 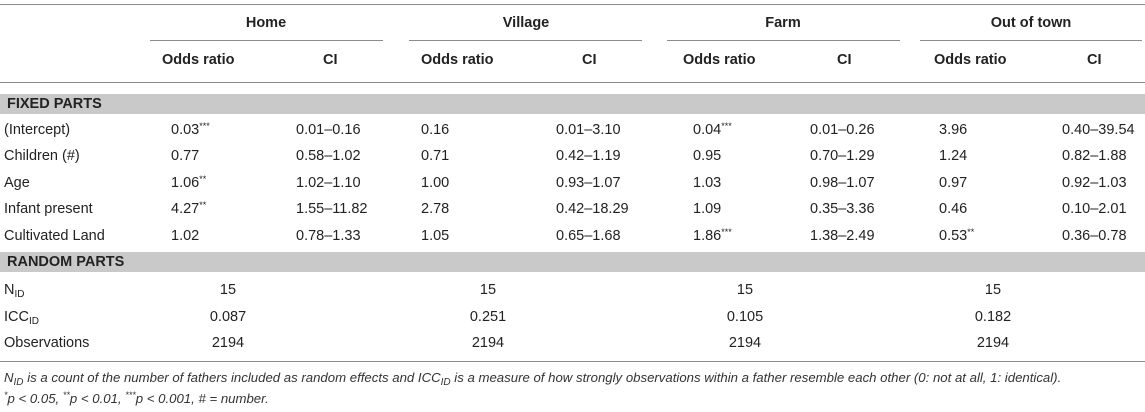 I want to click on ci-cell: 0.82–1.88, so click(x=1094, y=156).